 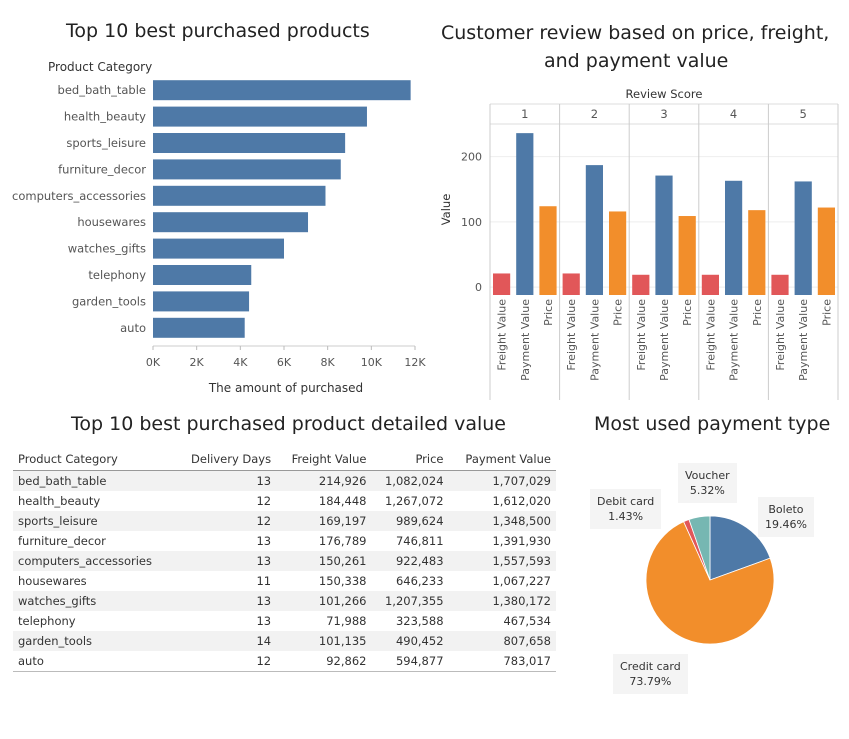 What do you see at coordinates (240, 362) in the screenshot?
I see `x-tick-label: 4K` at bounding box center [240, 362].